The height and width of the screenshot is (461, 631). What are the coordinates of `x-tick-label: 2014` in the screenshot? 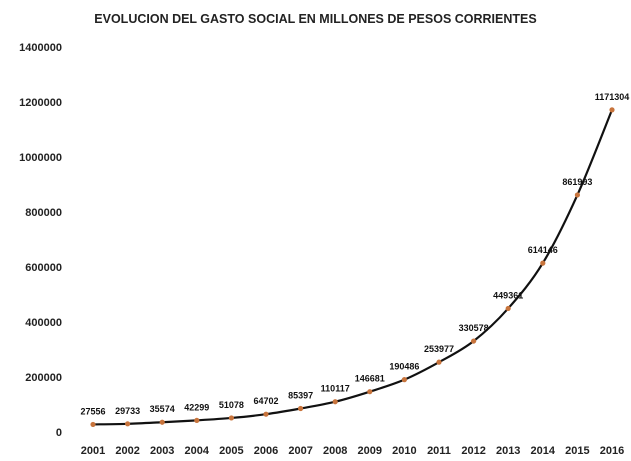 It's located at (543, 451).